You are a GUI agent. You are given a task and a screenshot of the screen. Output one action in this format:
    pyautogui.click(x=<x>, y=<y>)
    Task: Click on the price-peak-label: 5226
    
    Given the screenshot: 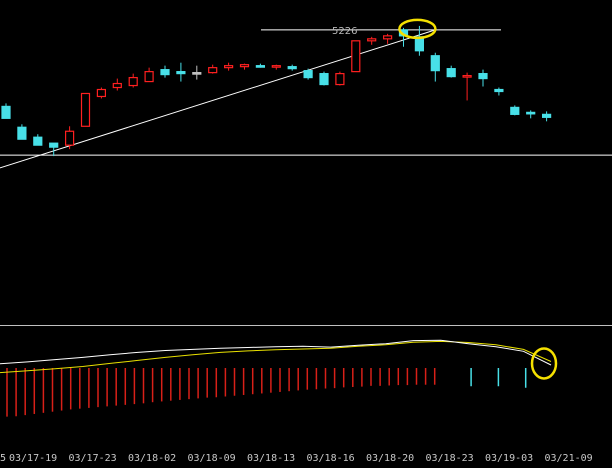 What is the action you would take?
    pyautogui.click(x=344, y=31)
    